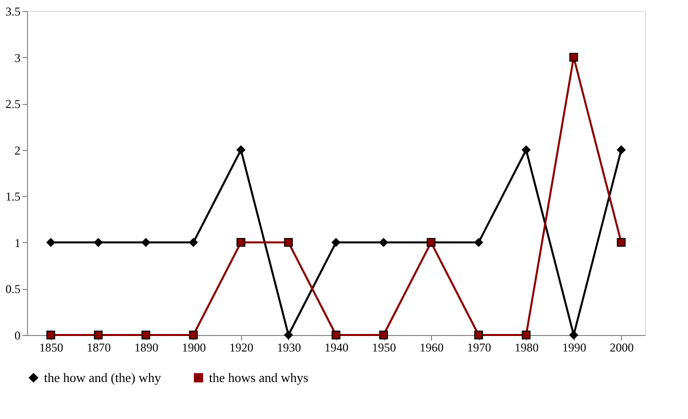 The height and width of the screenshot is (419, 688). What do you see at coordinates (51, 347) in the screenshot?
I see `x-tick-label: 1850` at bounding box center [51, 347].